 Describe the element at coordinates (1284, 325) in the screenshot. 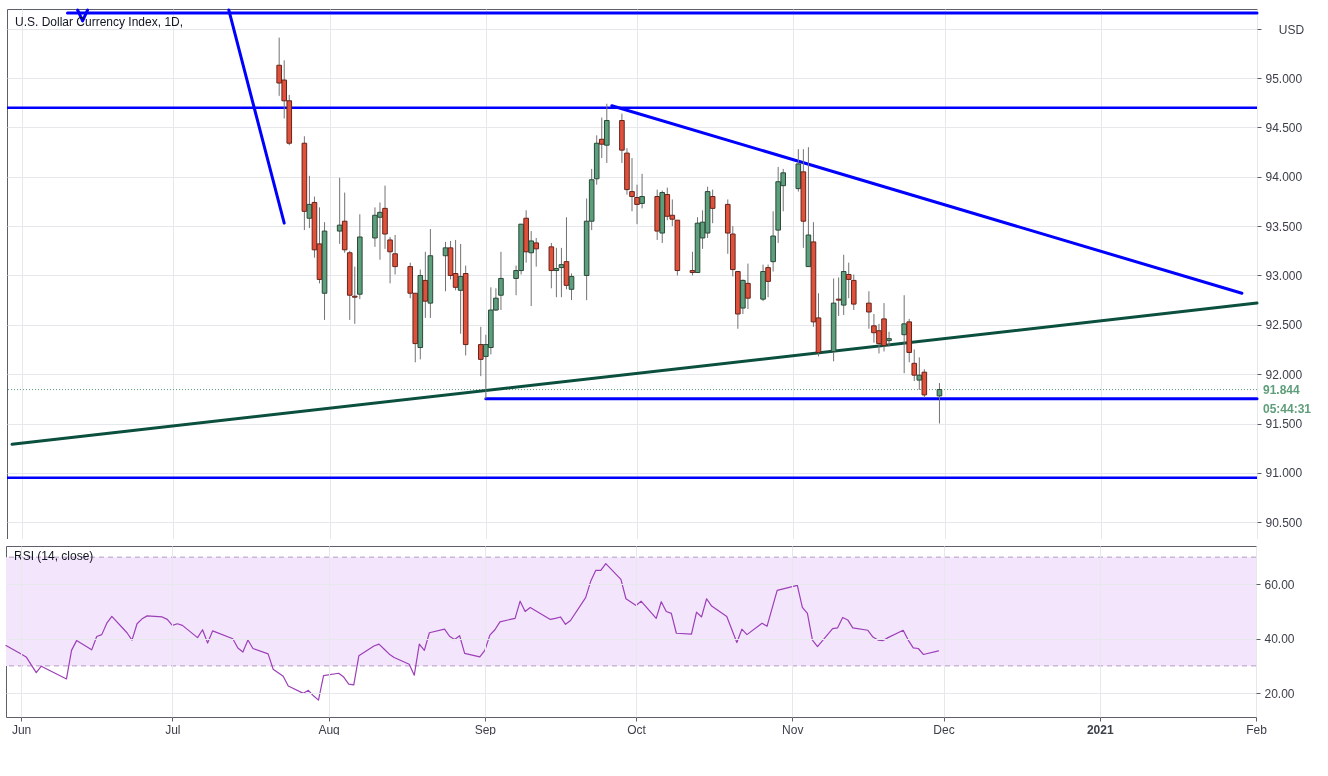

I see `y-tick-label: 92.500` at that location.